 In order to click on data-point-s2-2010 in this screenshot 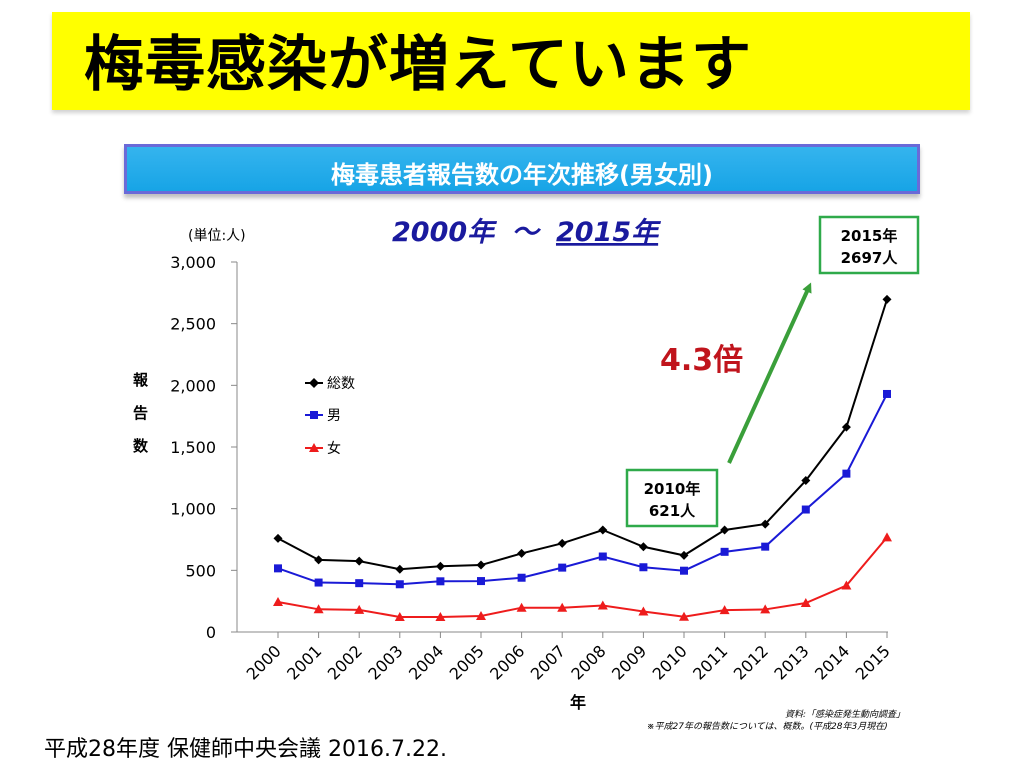, I will do `click(684, 616)`.